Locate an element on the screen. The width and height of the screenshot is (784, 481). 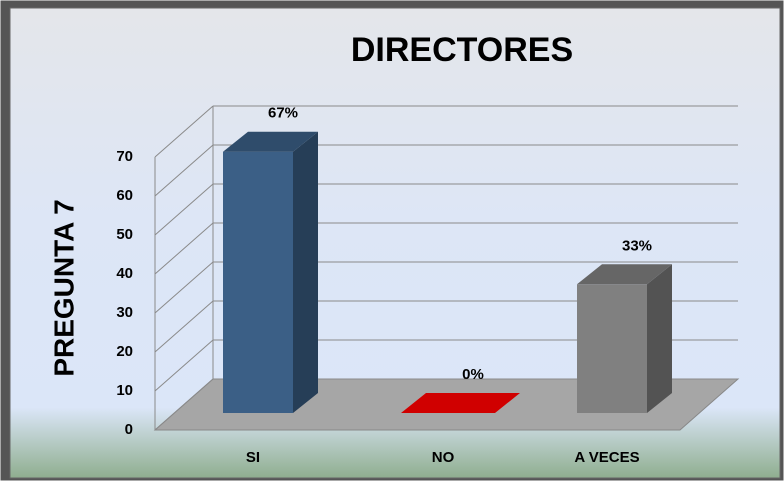
chart-title: DIRECTORES is located at coordinates (462, 50).